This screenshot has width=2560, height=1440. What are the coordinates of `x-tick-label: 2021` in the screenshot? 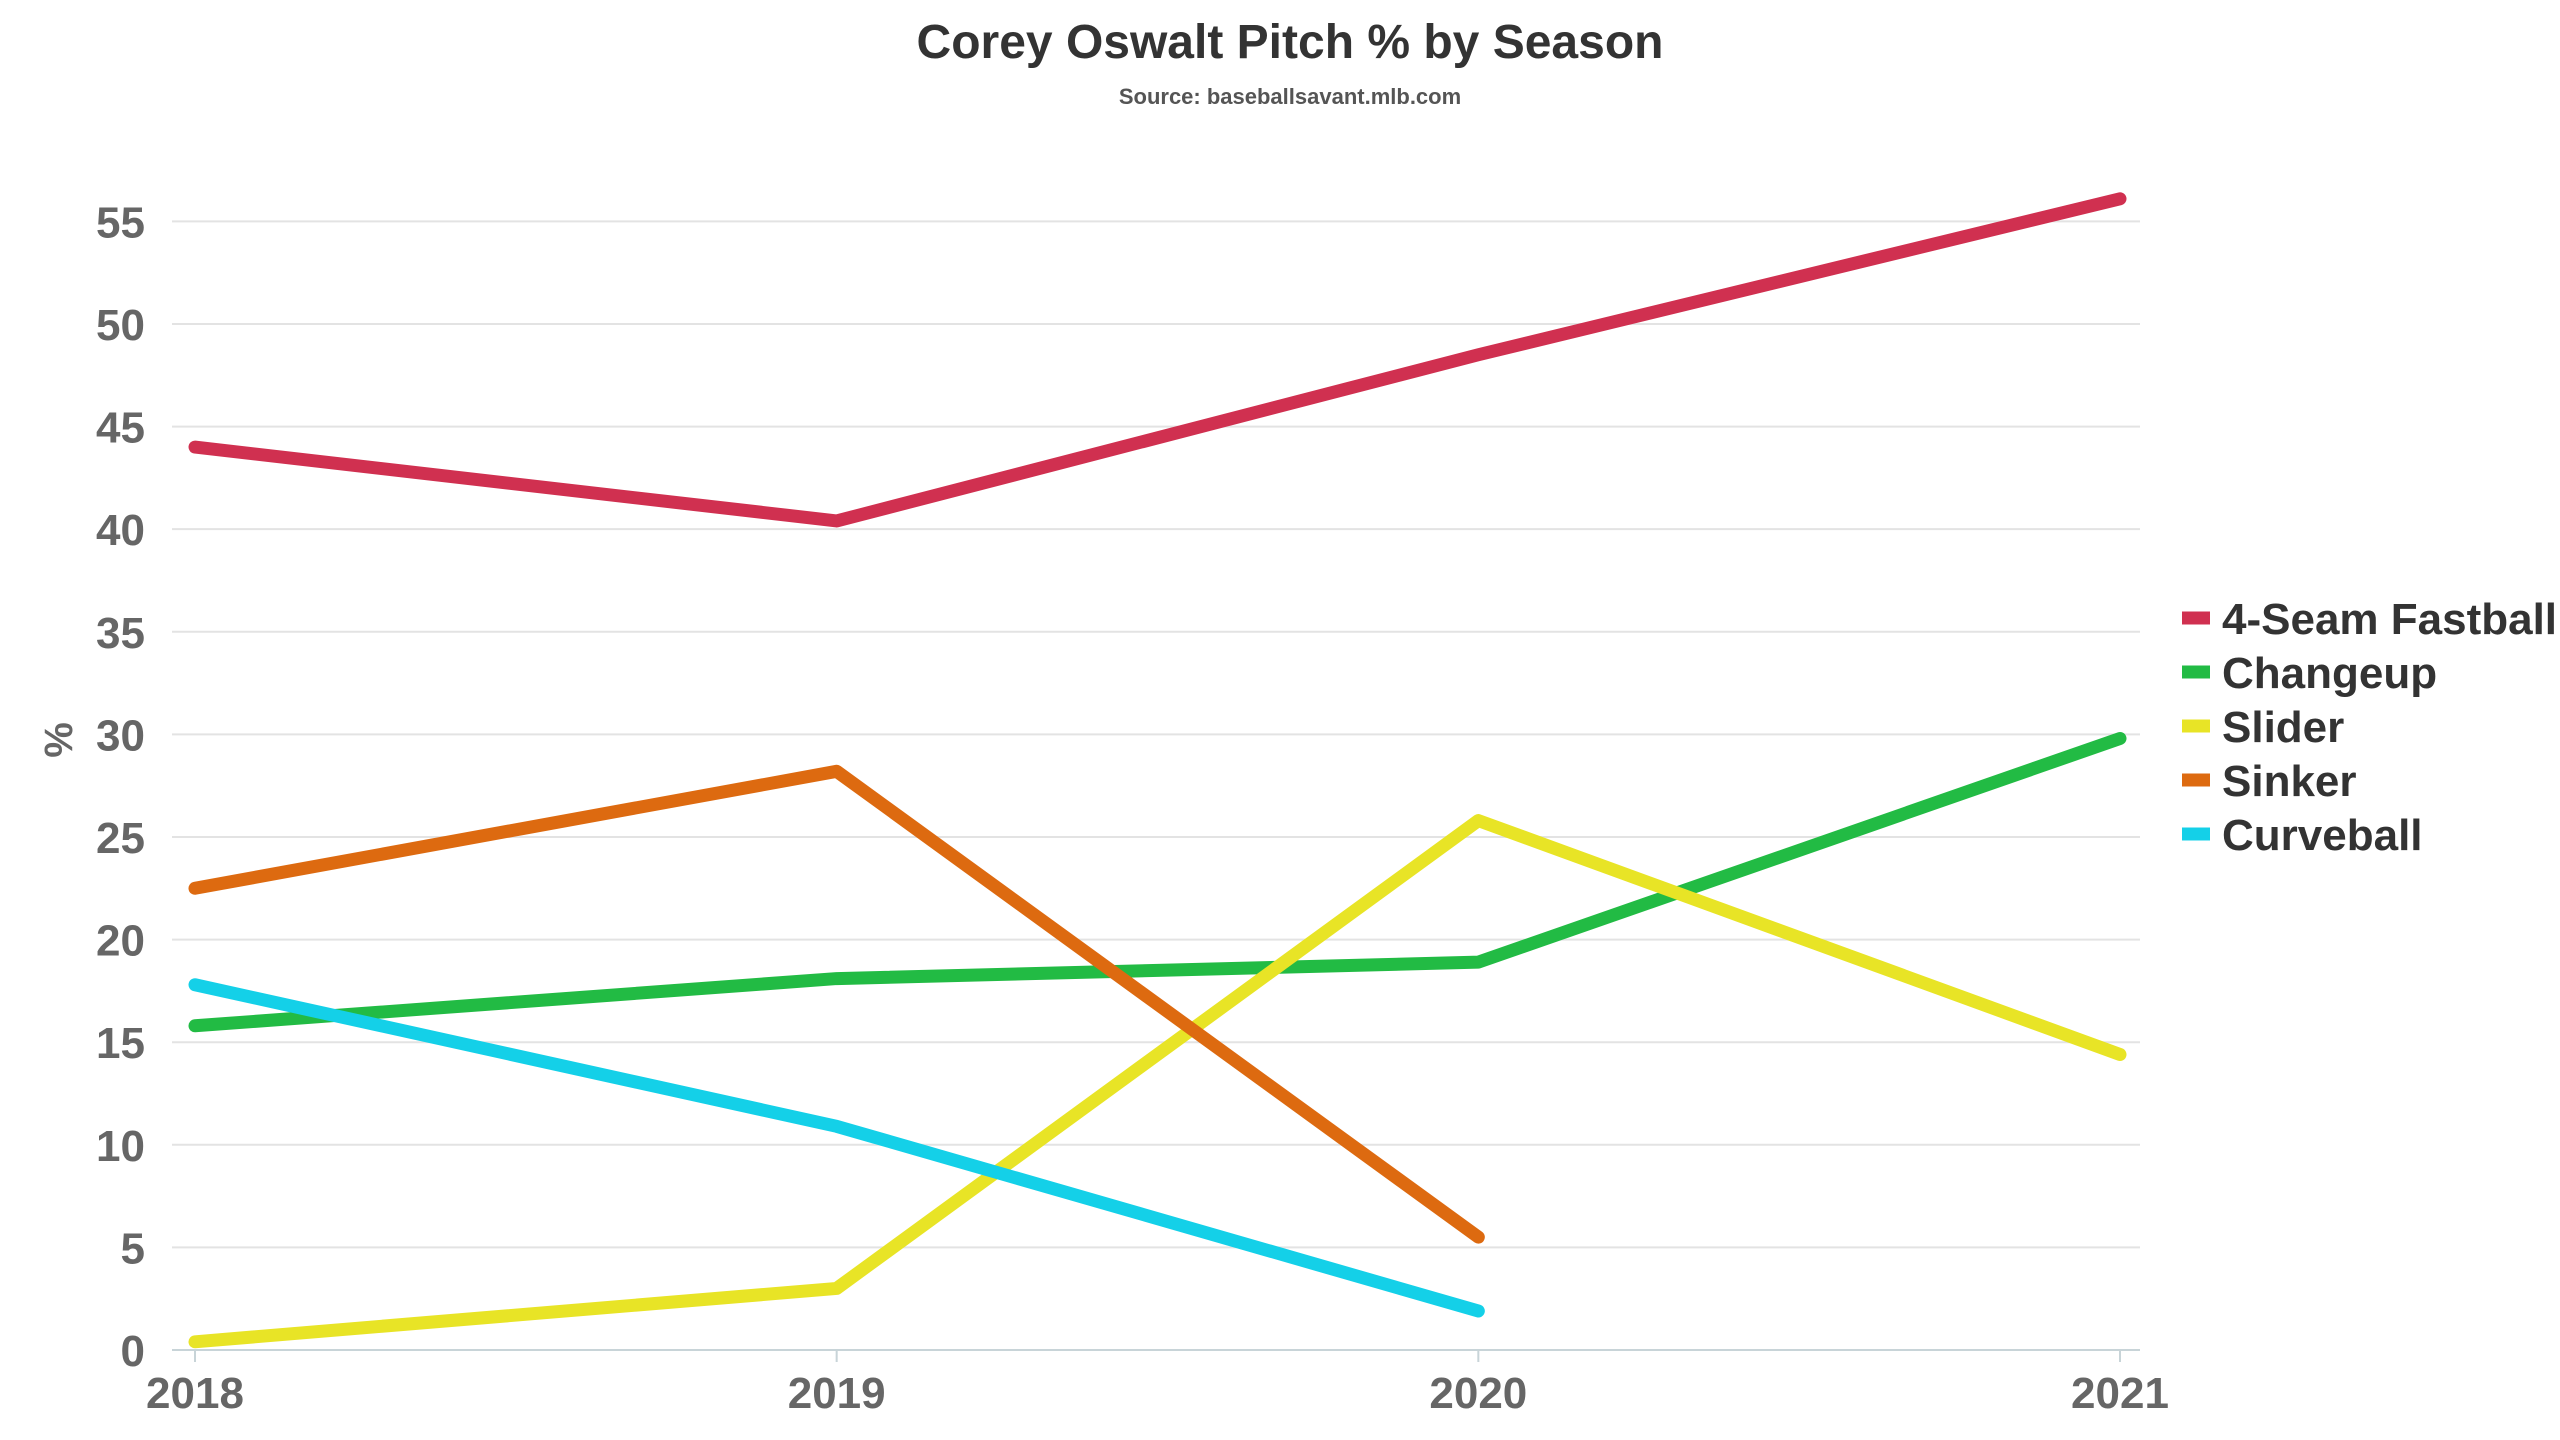 It's located at (2120, 1393).